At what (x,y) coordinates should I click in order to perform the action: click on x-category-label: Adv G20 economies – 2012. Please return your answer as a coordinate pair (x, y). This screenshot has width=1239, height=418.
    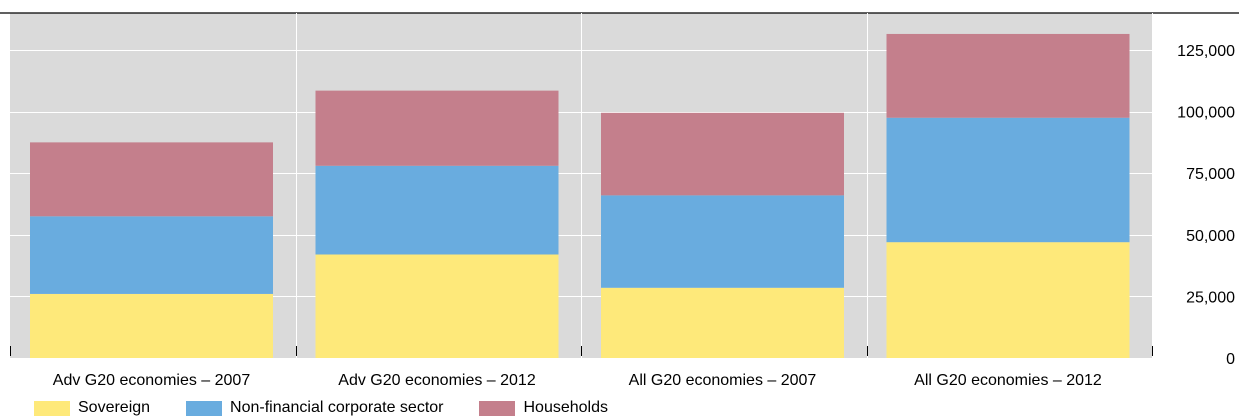
    Looking at the image, I should click on (437, 380).